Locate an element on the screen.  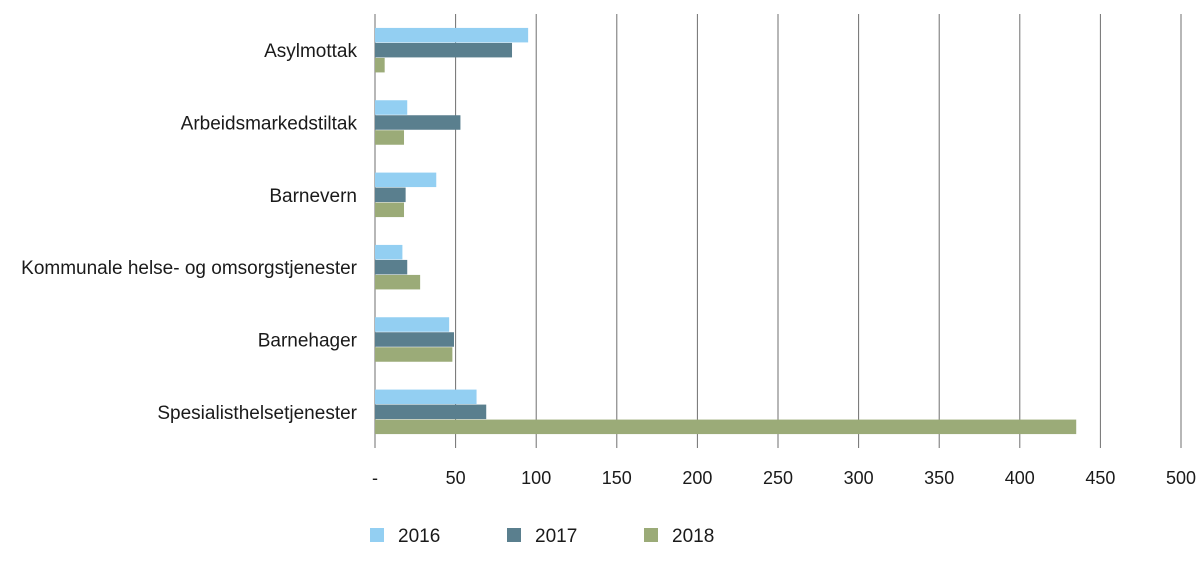
x-tick-label: 200 is located at coordinates (697, 478).